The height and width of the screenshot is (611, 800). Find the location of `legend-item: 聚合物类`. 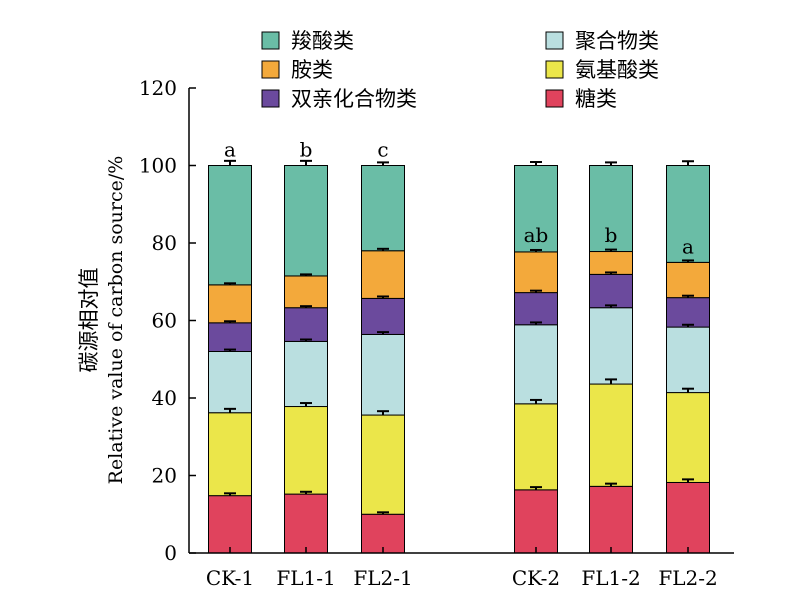

legend-item: 聚合物类 is located at coordinates (602, 41).